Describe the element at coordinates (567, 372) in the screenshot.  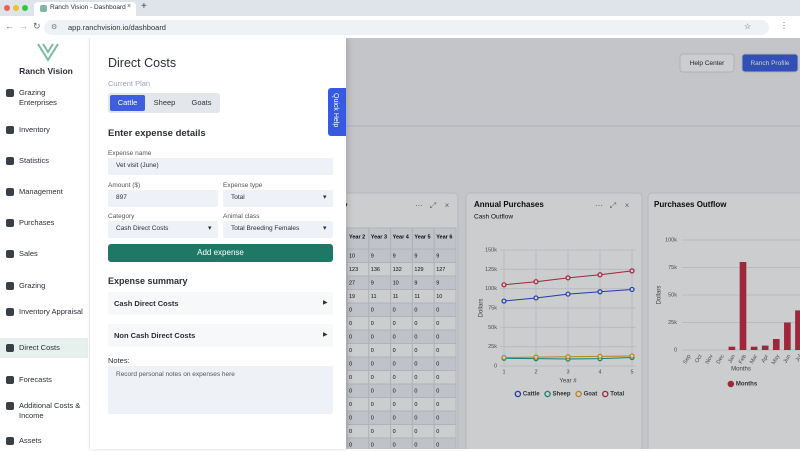
I see `x-tick-label: 3` at that location.